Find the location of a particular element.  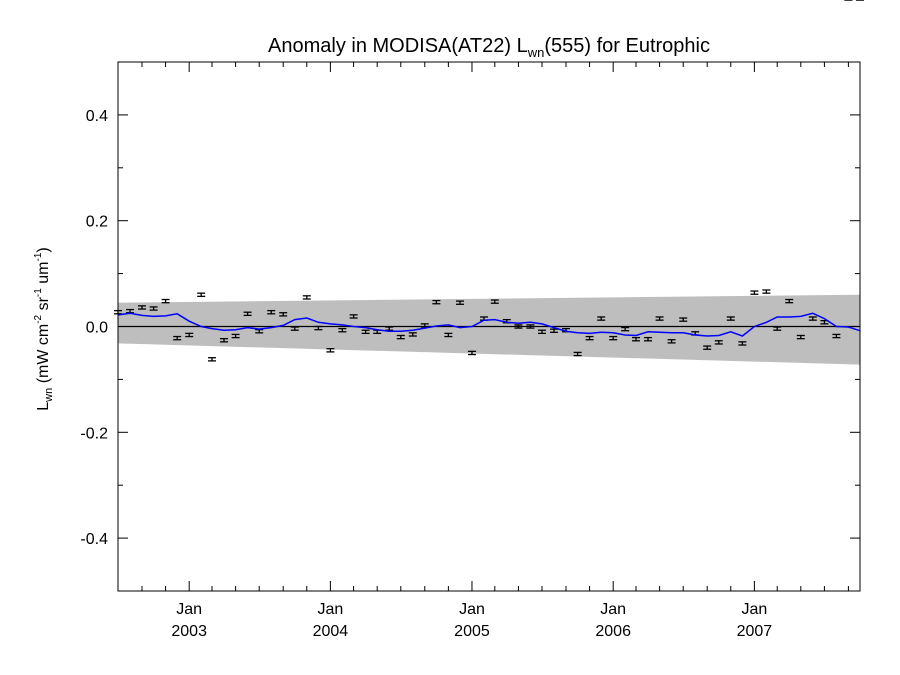

y-tick-label: 0.4 is located at coordinates (97, 116).